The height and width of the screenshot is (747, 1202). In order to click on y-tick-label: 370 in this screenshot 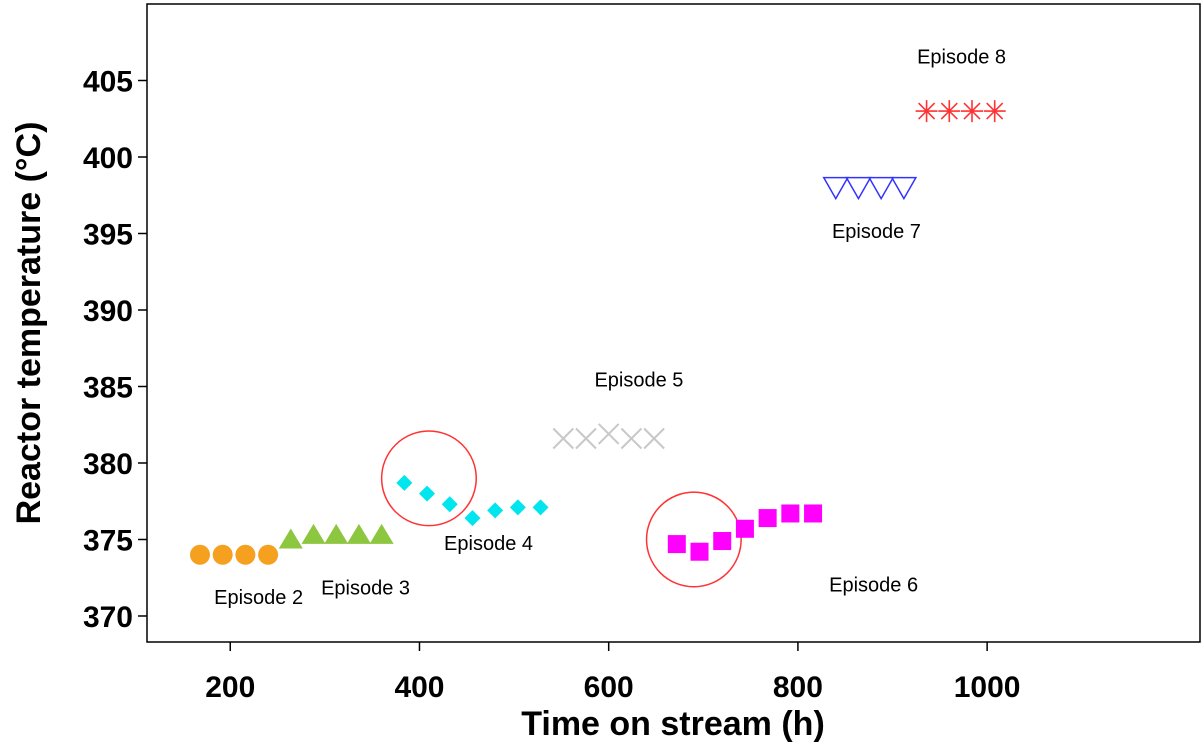, I will do `click(108, 617)`.